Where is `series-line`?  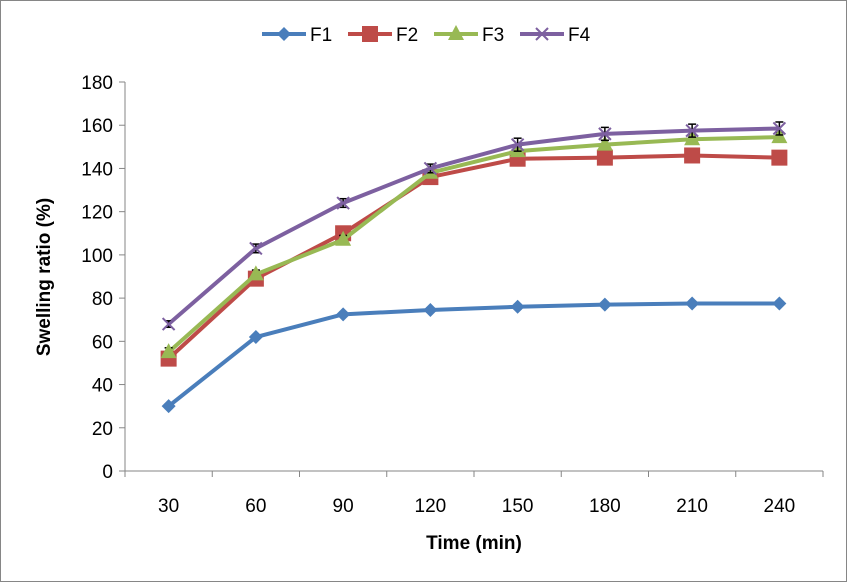
series-line is located at coordinates (473, 354).